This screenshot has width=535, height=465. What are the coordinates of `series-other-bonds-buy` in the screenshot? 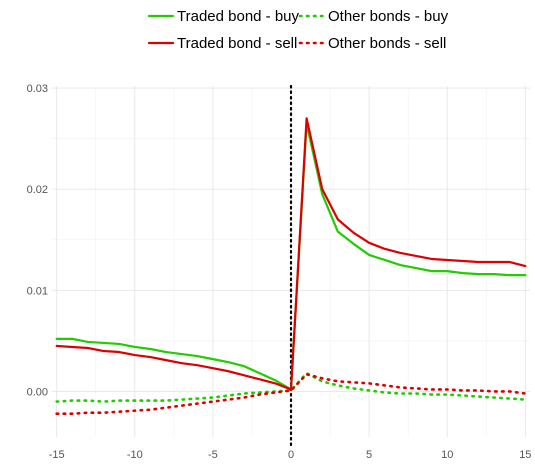 It's located at (291, 387).